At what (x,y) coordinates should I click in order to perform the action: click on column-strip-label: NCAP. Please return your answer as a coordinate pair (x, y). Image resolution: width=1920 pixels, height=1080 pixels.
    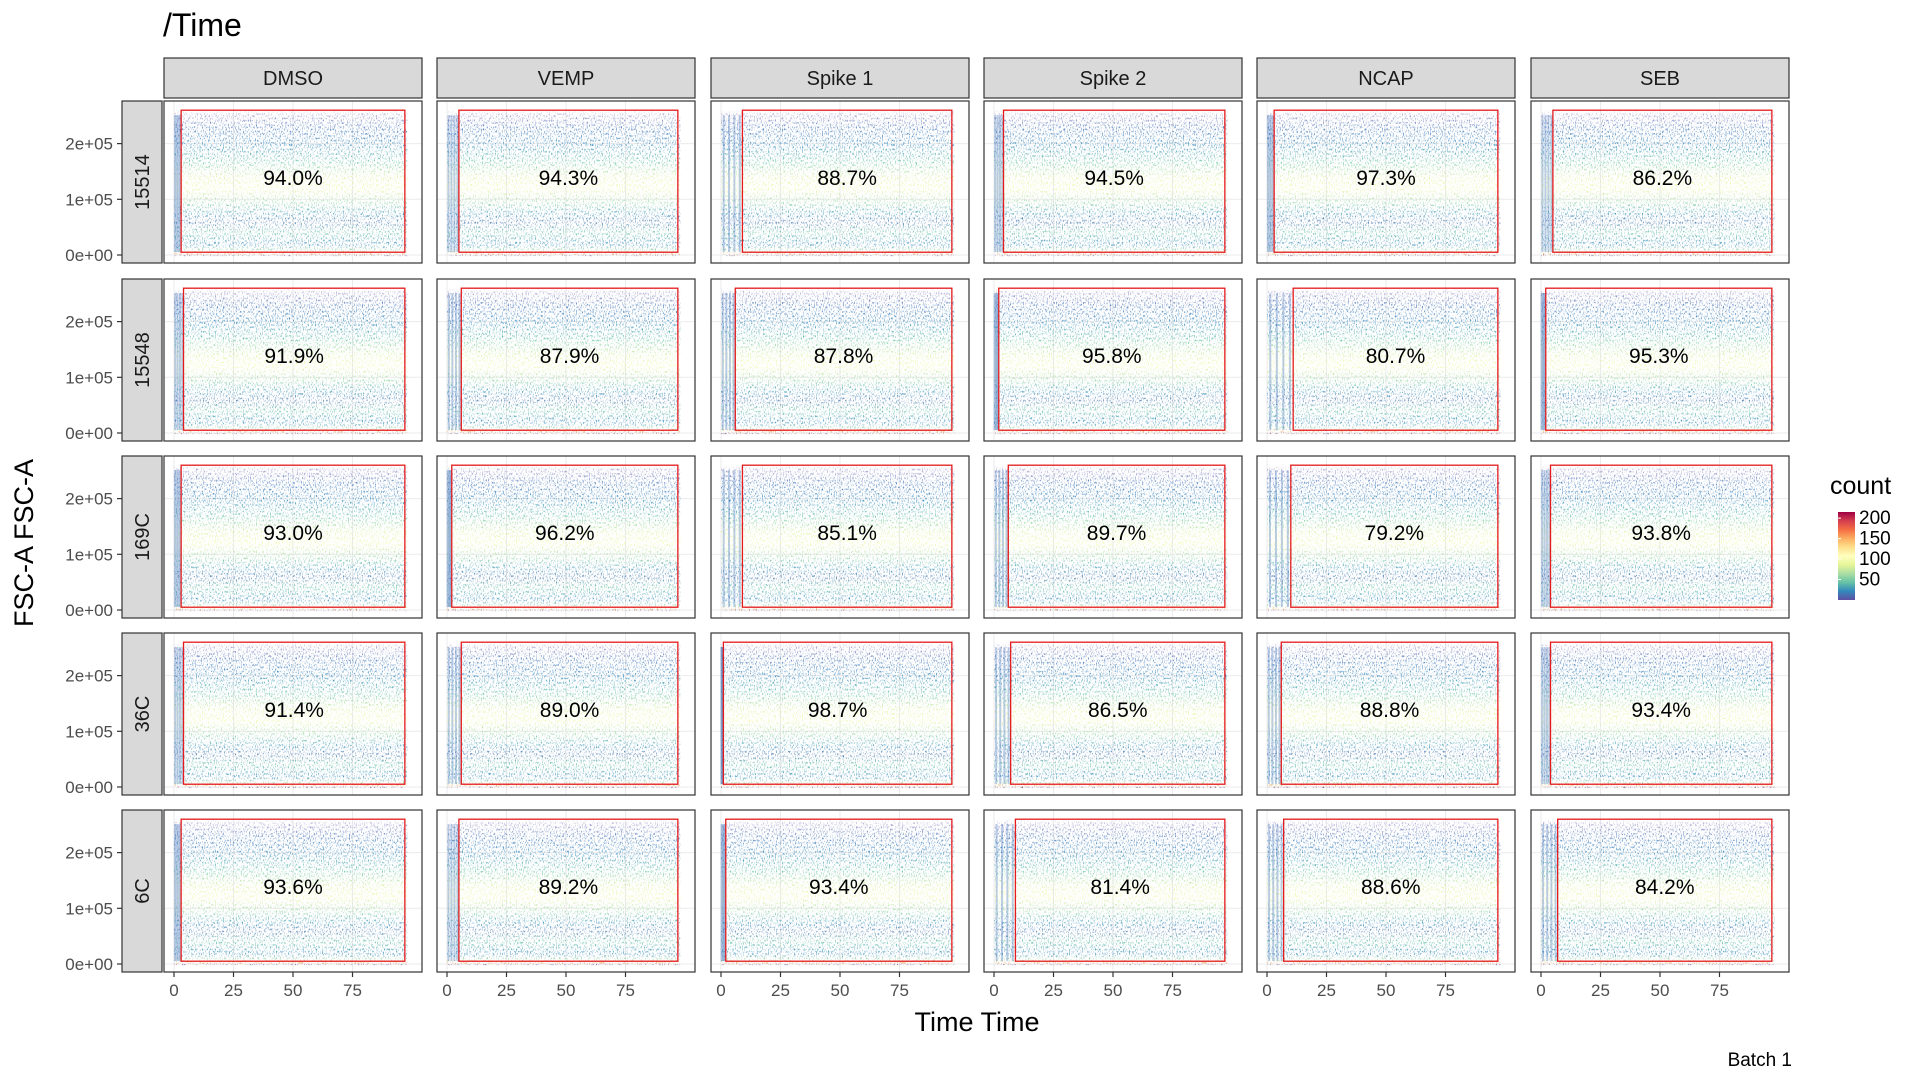
    Looking at the image, I should click on (1386, 79).